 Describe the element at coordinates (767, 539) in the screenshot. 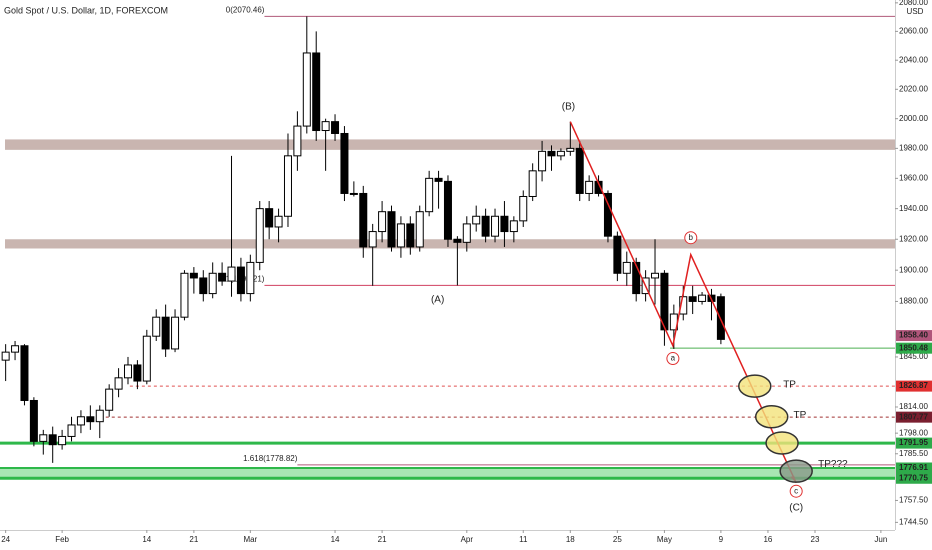

I see `x-tick-label: 16` at that location.